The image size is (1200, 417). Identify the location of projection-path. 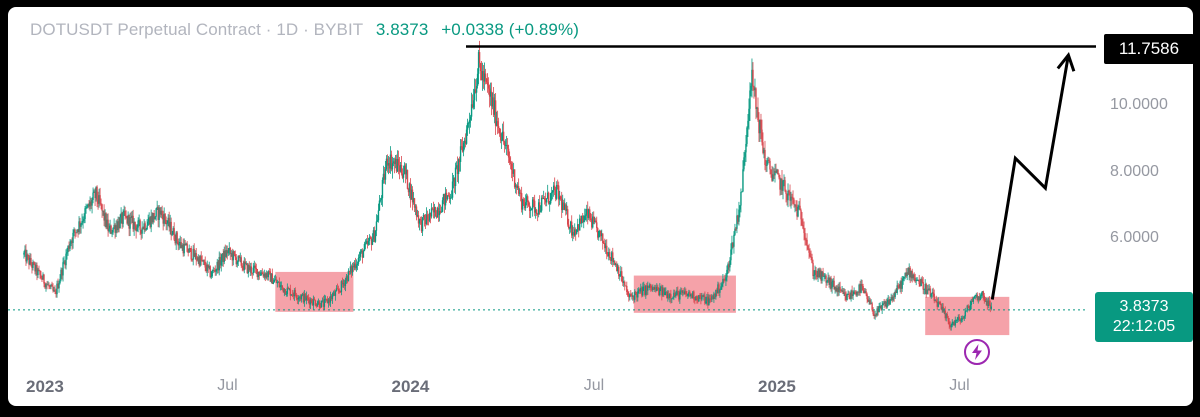
(1030, 177).